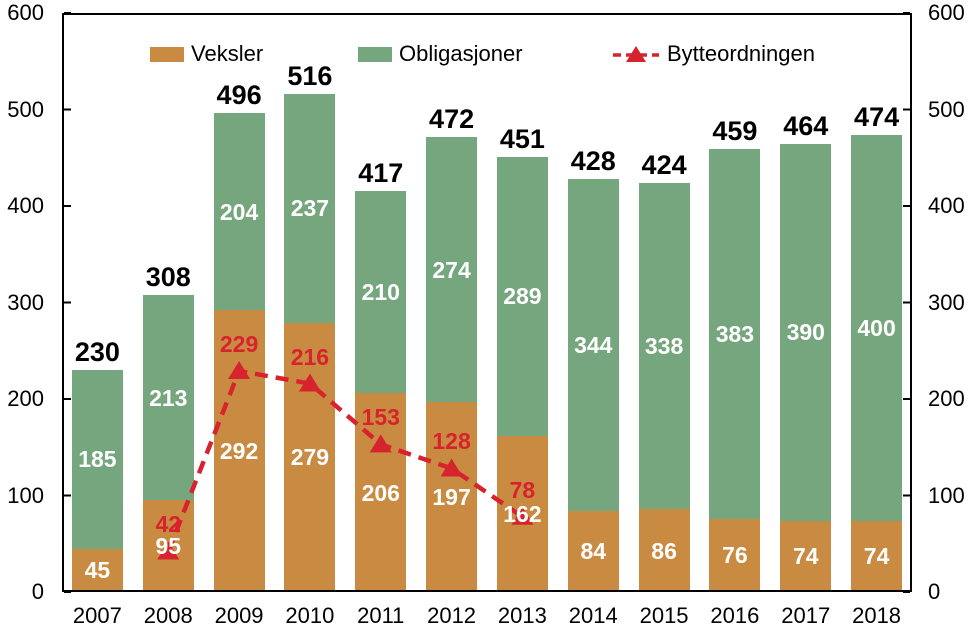  What do you see at coordinates (239, 212) in the screenshot?
I see `bar-segment-obligasjoner-2009` at bounding box center [239, 212].